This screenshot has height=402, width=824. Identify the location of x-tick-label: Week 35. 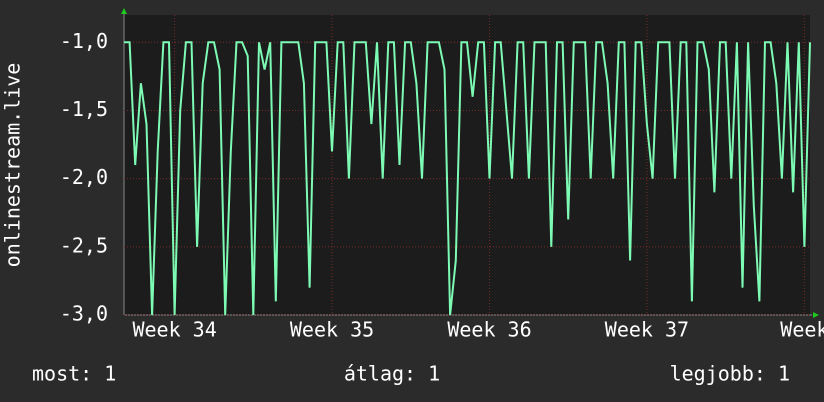
(332, 330).